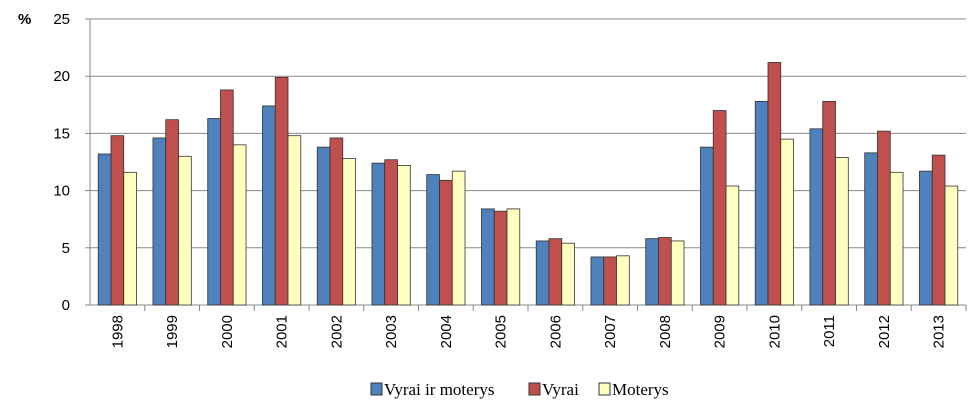 The height and width of the screenshot is (417, 973). Describe the element at coordinates (884, 331) in the screenshot. I see `x-tick-label: 2012` at that location.